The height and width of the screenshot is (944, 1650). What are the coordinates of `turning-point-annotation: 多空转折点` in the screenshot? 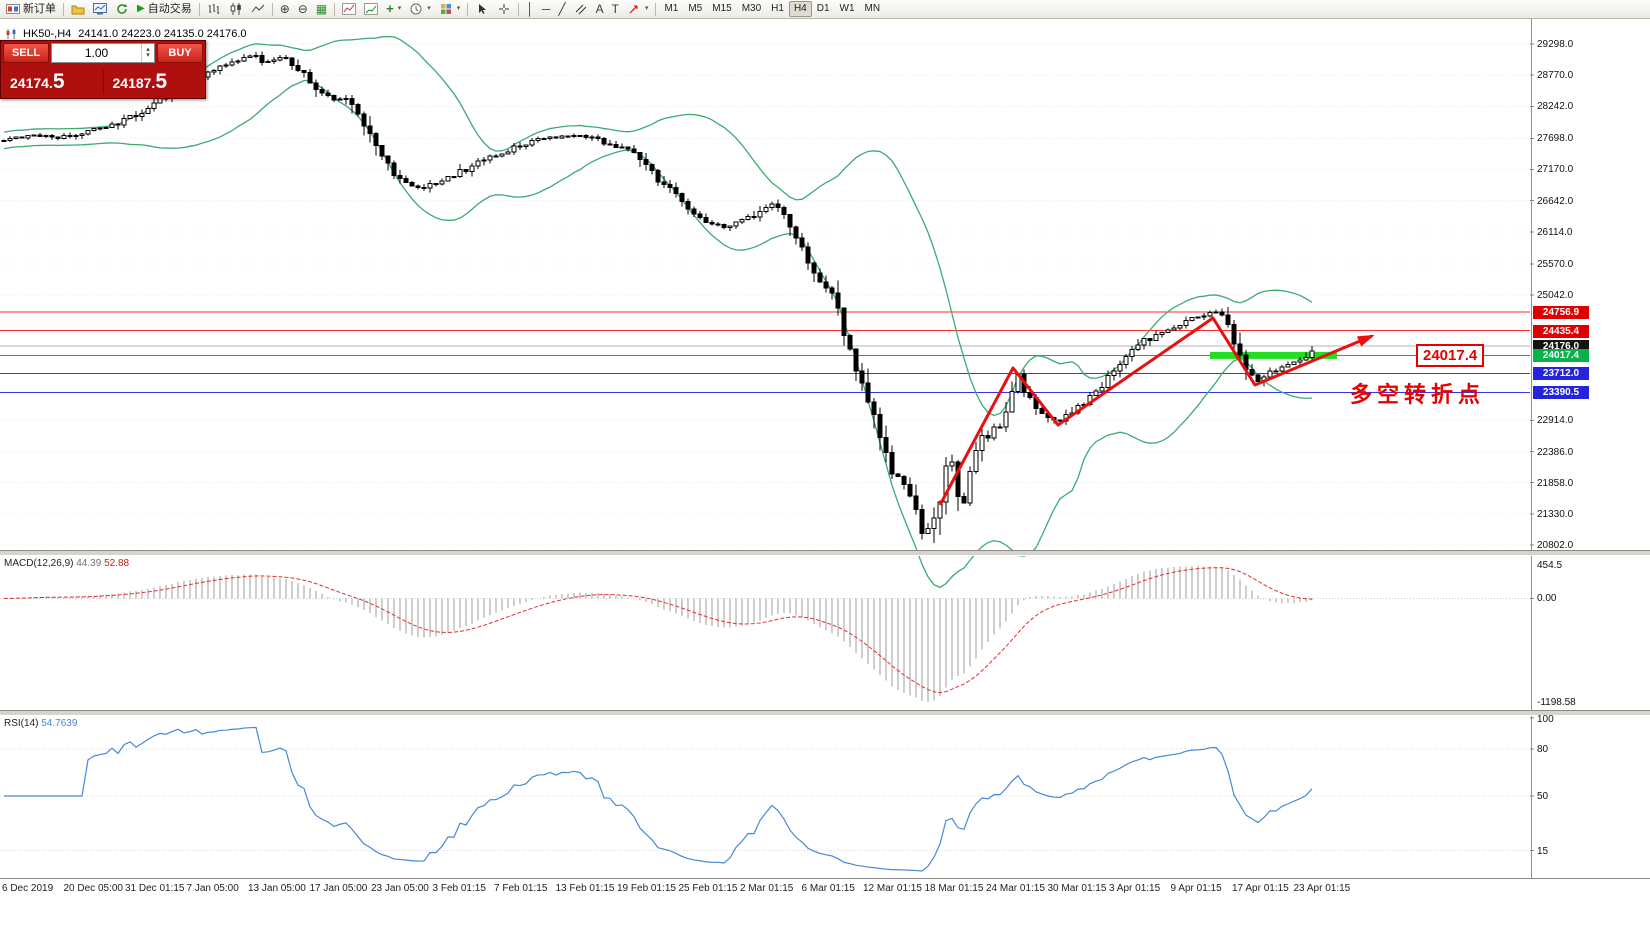 It's located at (1418, 394).